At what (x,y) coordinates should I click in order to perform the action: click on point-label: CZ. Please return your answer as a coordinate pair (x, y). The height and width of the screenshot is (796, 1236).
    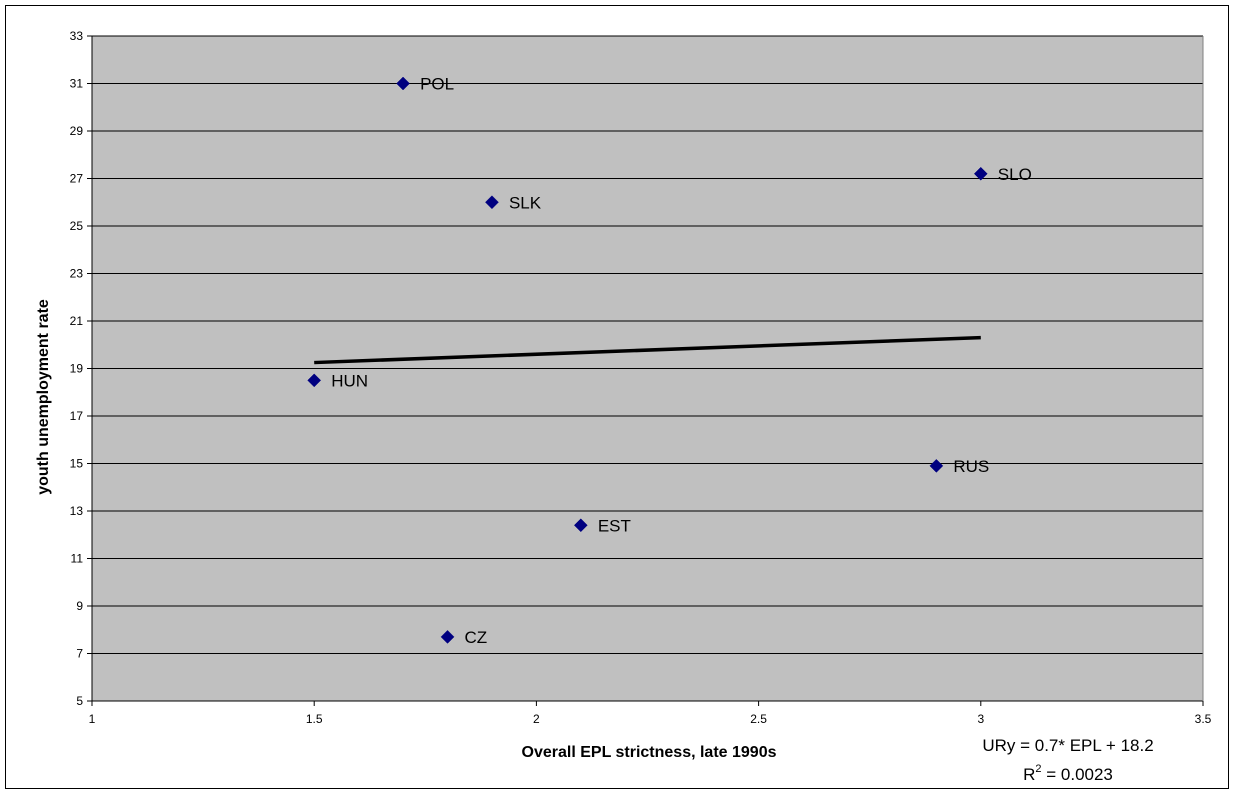
    Looking at the image, I should click on (476, 637).